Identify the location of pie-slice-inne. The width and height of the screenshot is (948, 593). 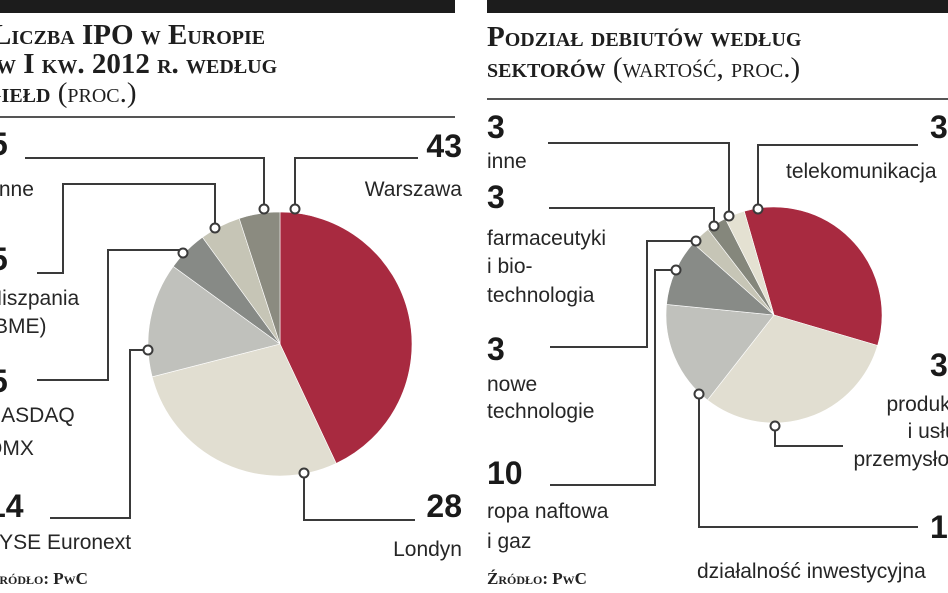
(259, 278).